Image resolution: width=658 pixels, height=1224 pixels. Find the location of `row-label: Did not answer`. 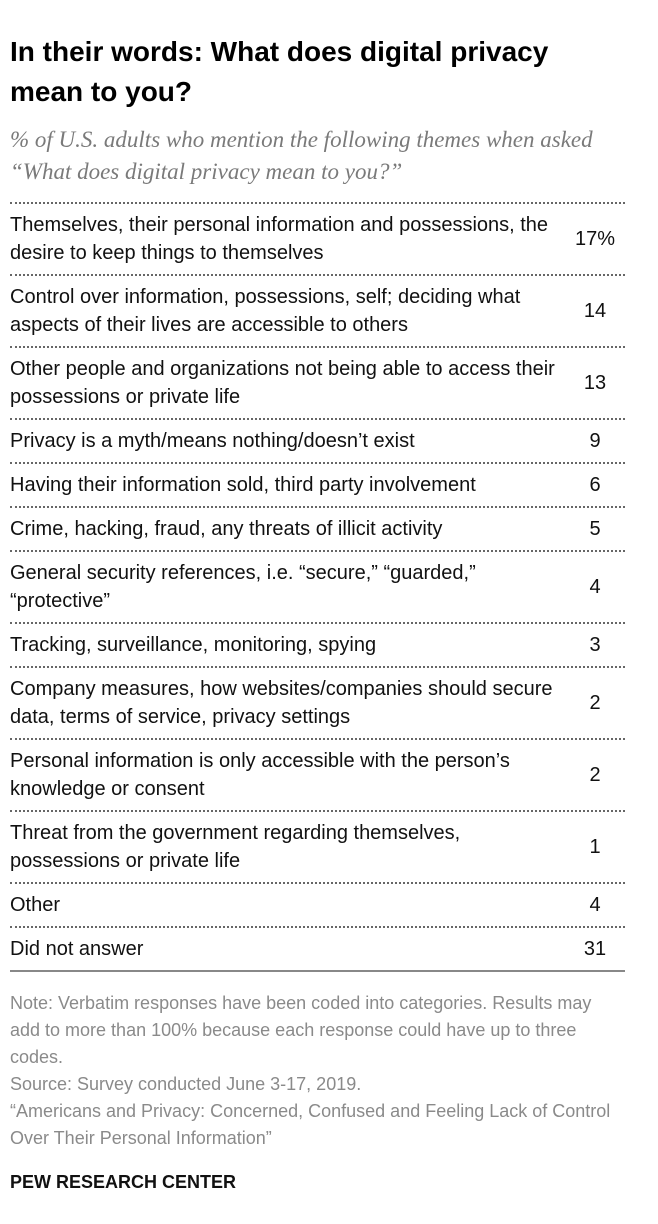

row-label: Did not answer is located at coordinates (77, 949).